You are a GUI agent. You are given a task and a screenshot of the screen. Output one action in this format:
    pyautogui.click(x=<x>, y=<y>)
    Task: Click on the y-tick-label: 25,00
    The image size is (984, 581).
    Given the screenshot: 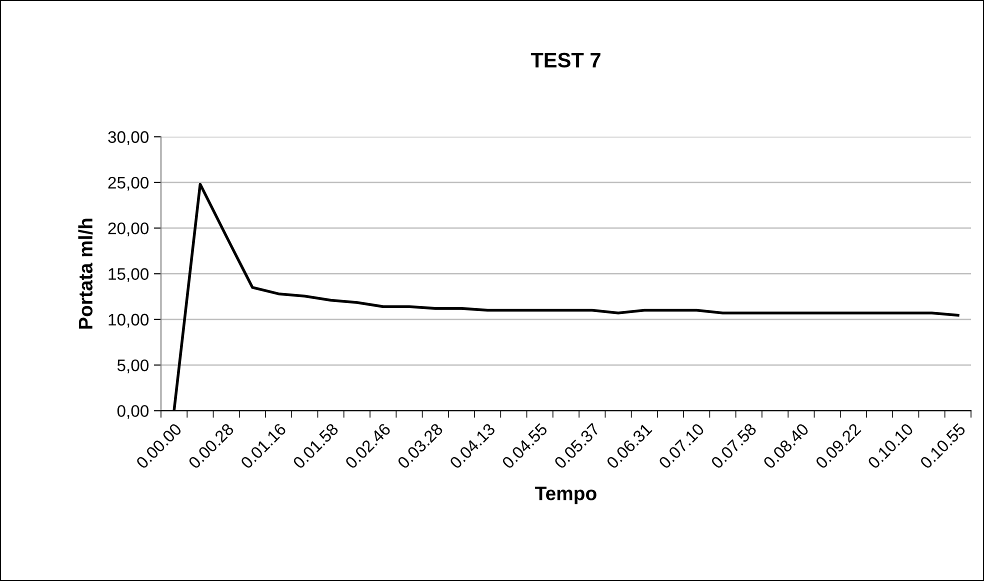 What is the action you would take?
    pyautogui.click(x=128, y=183)
    